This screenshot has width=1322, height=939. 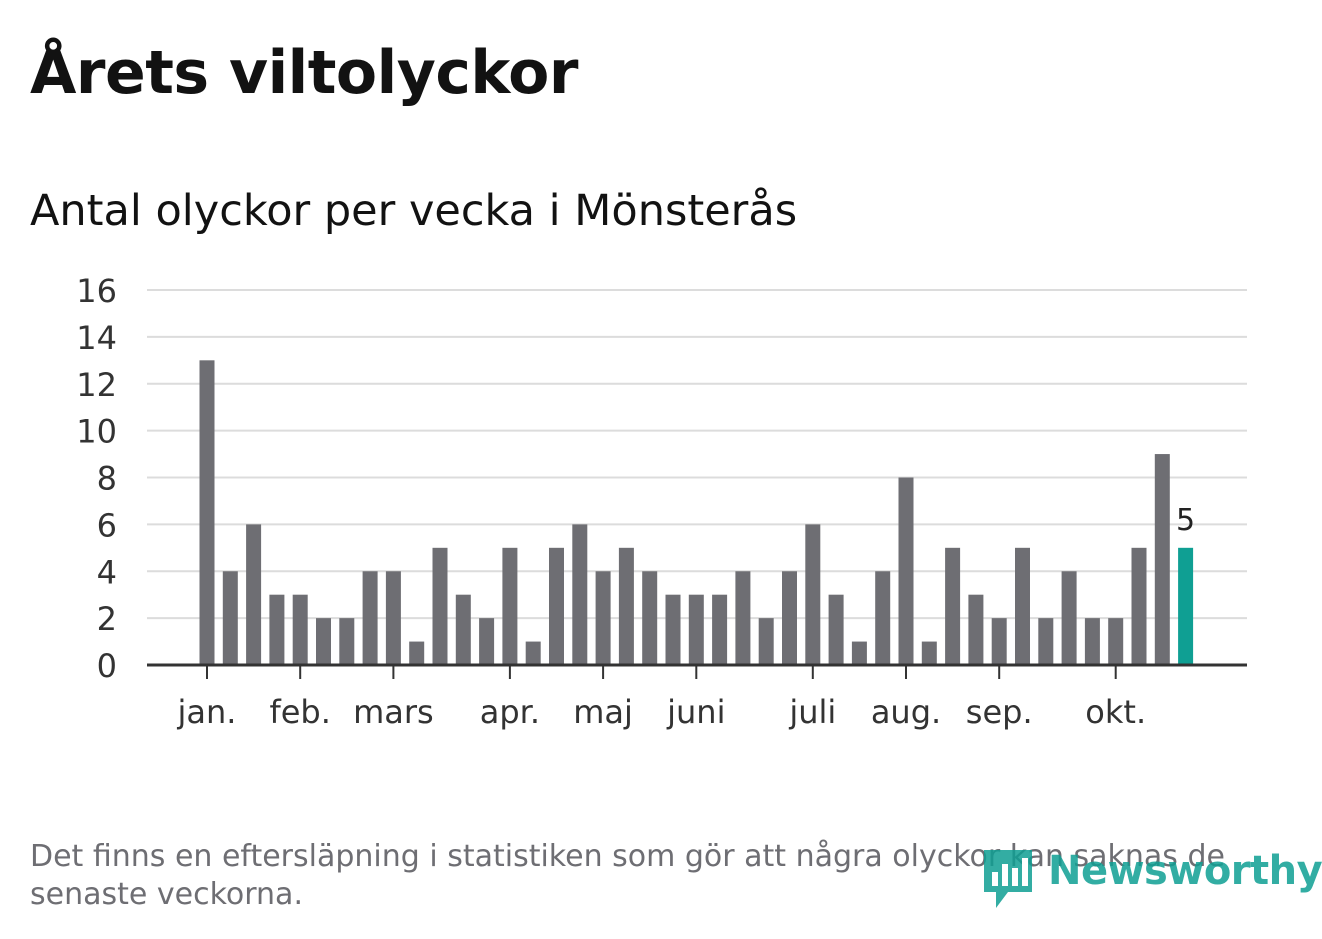 What do you see at coordinates (107, 479) in the screenshot?
I see `y-tick-label: 8` at bounding box center [107, 479].